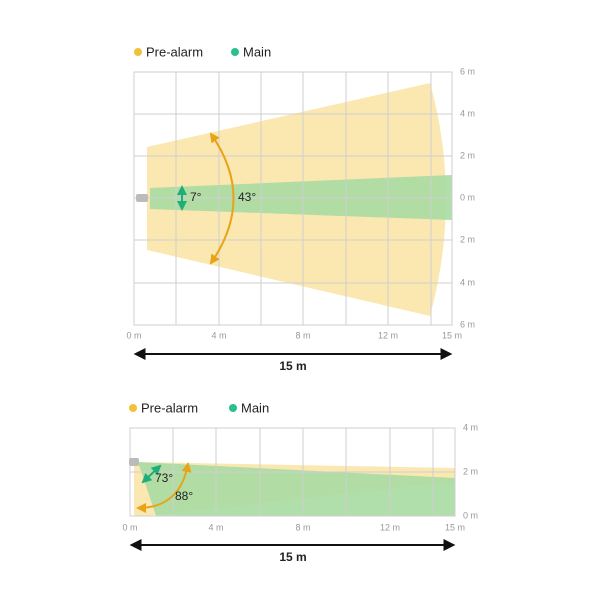 The image size is (600, 600). I want to click on pre-alarm-angle: 43°, so click(247, 197).